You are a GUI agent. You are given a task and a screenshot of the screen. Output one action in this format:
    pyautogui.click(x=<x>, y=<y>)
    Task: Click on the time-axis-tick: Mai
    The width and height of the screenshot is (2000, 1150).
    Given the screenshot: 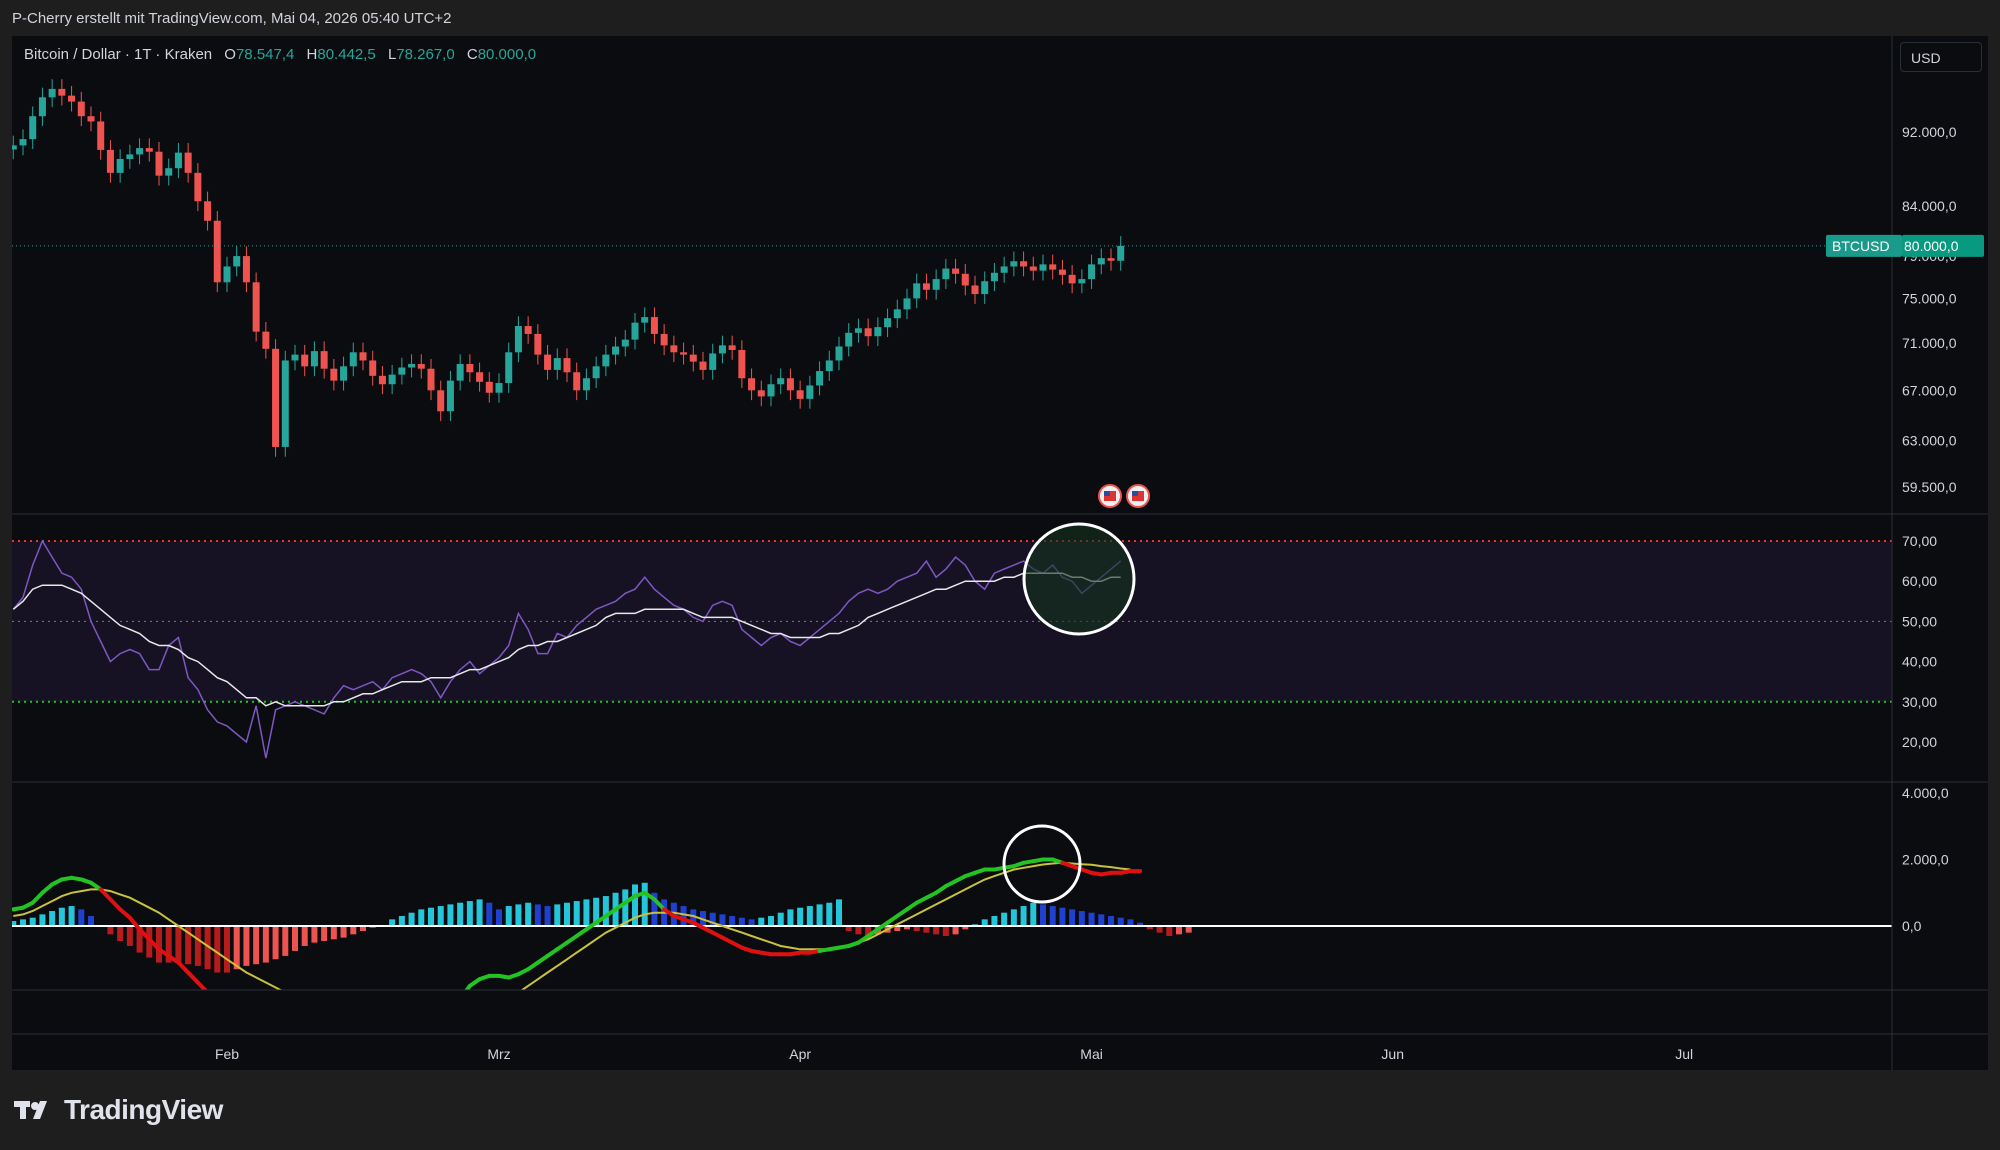 What is the action you would take?
    pyautogui.click(x=1091, y=1054)
    